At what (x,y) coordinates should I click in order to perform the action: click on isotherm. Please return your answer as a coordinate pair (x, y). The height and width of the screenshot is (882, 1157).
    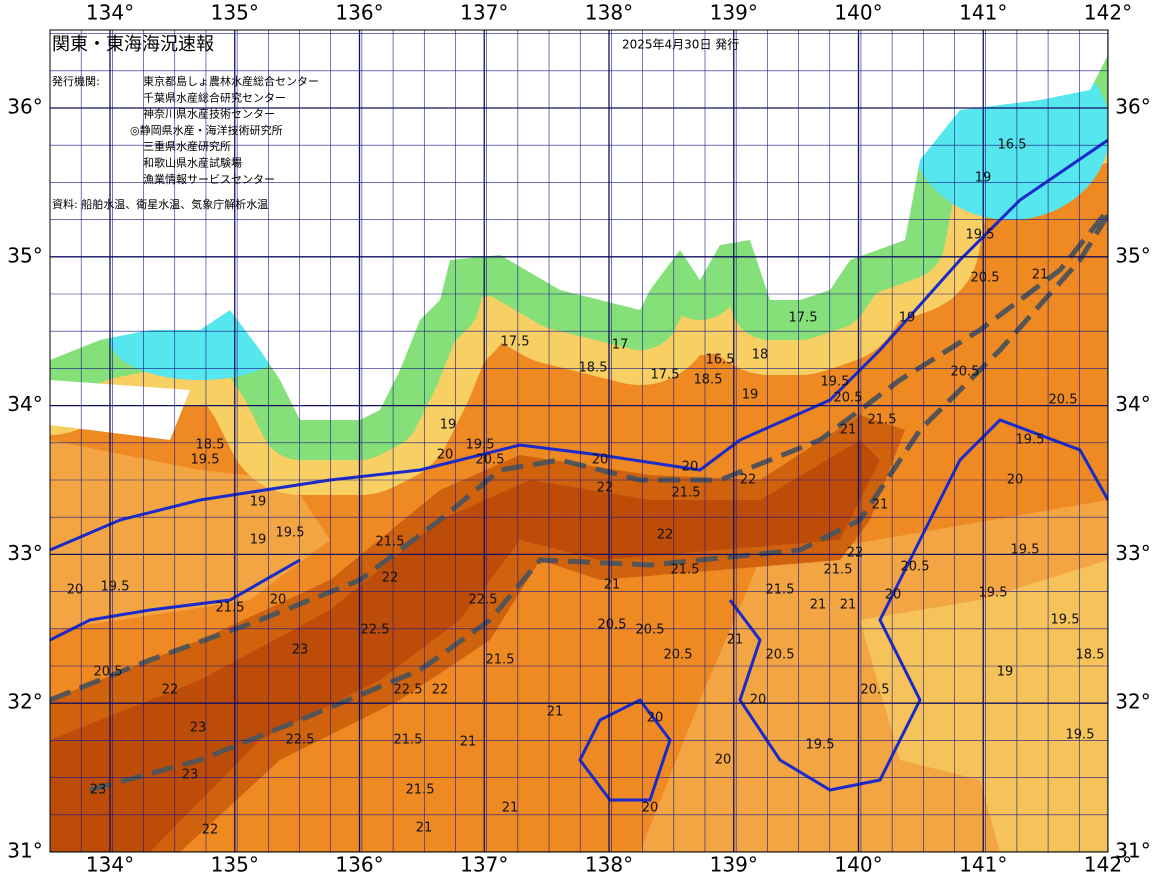
    Looking at the image, I should click on (175, 600).